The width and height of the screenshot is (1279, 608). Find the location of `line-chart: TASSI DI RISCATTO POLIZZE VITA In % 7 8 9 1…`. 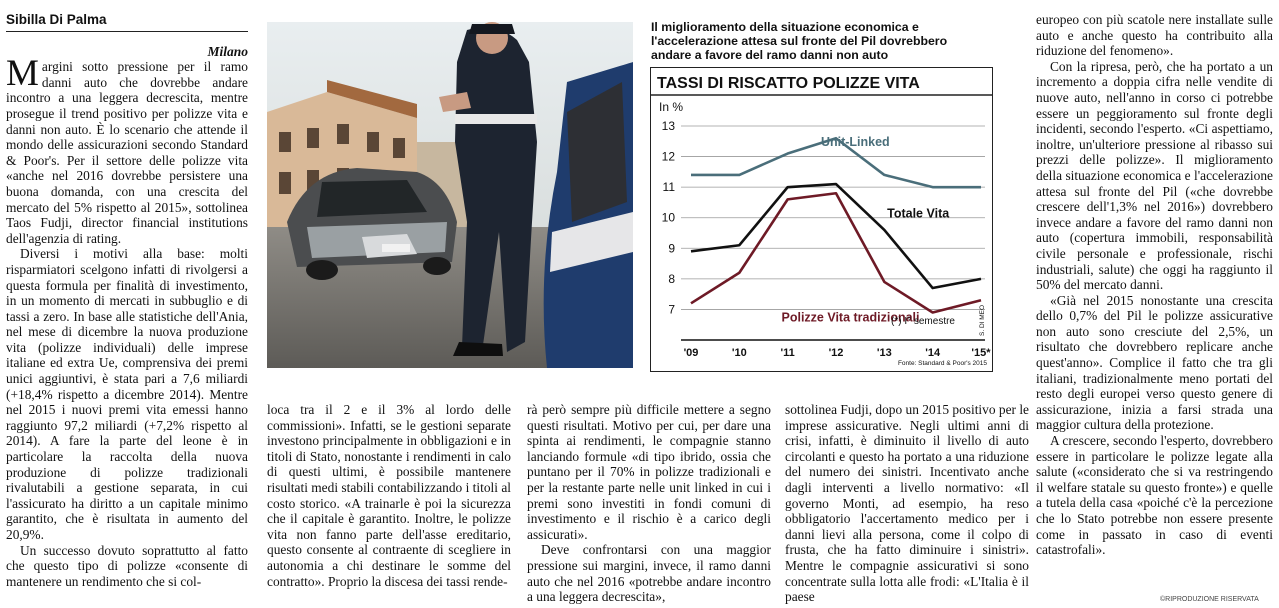

line-chart: TASSI DI RISCATTO POLIZZE VITA In % 7 8 9 1… is located at coordinates (821, 217).